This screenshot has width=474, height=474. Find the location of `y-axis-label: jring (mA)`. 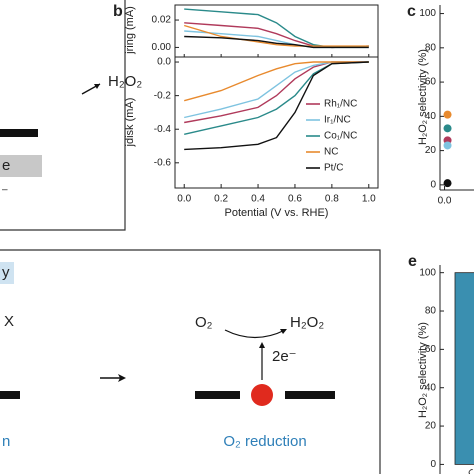

y-axis-label: jring (mA) is located at coordinates (130, 30).